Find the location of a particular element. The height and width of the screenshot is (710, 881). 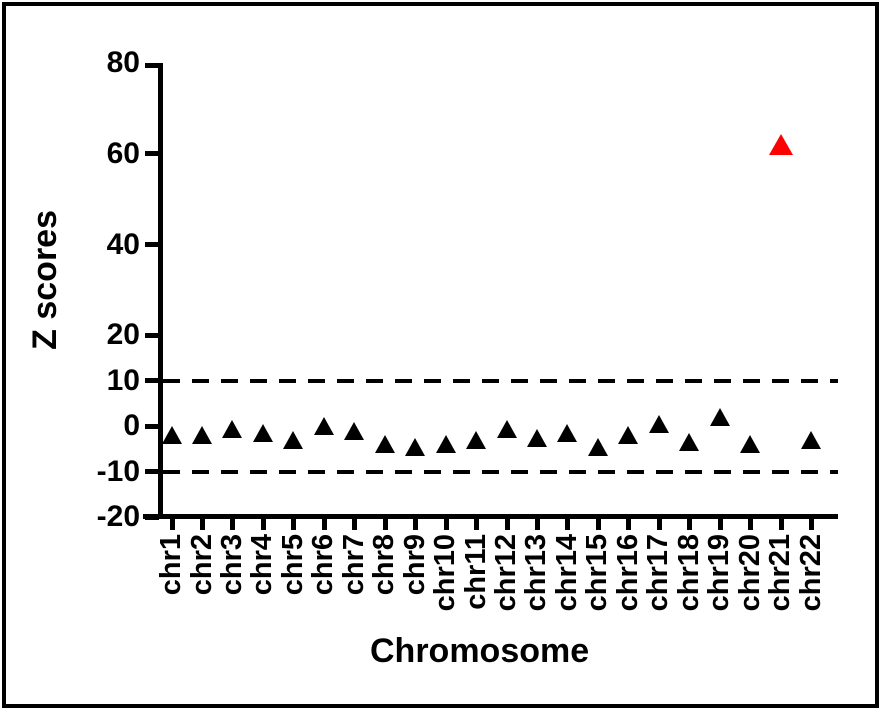

y-tick-label: 40 is located at coordinates (123, 244).